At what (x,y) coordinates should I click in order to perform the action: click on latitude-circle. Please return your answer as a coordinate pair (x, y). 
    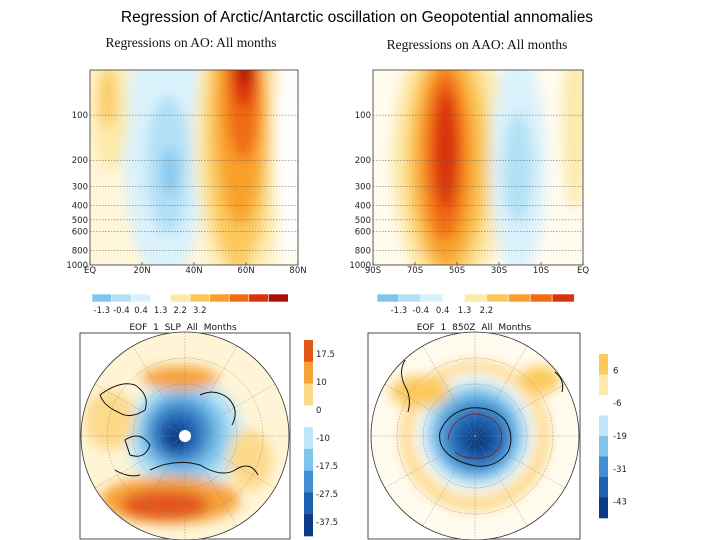
    Looking at the image, I should click on (185, 436).